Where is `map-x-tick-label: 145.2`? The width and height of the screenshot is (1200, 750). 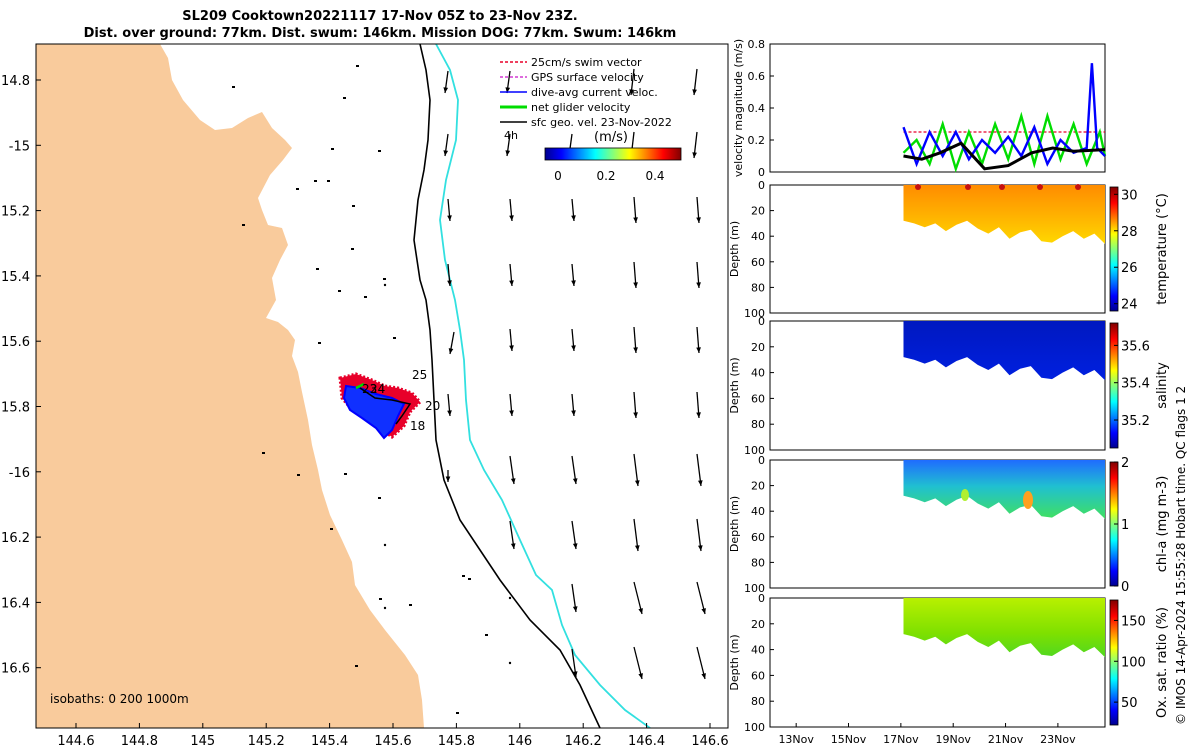 map-x-tick-label: 145.2 is located at coordinates (266, 741).